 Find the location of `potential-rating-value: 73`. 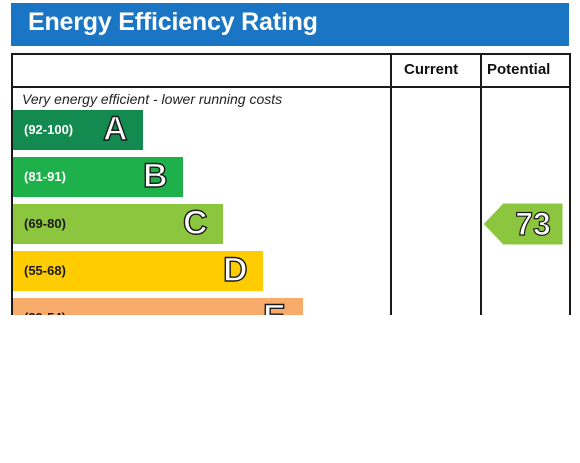

potential-rating-value: 73 is located at coordinates (533, 223).